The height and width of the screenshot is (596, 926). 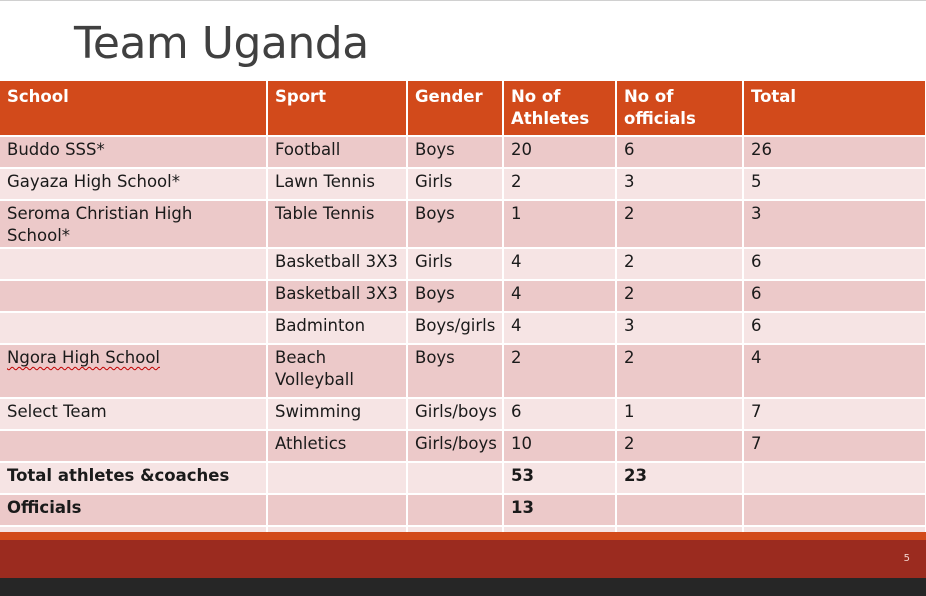 I want to click on slide-top-border, so click(x=463, y=0).